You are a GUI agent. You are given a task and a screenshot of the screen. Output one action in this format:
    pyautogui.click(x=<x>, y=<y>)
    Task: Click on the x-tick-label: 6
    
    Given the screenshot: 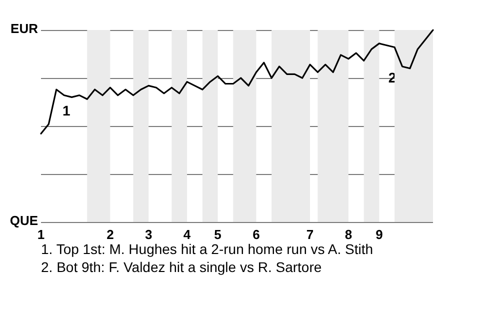 What is the action you would take?
    pyautogui.click(x=256, y=234)
    